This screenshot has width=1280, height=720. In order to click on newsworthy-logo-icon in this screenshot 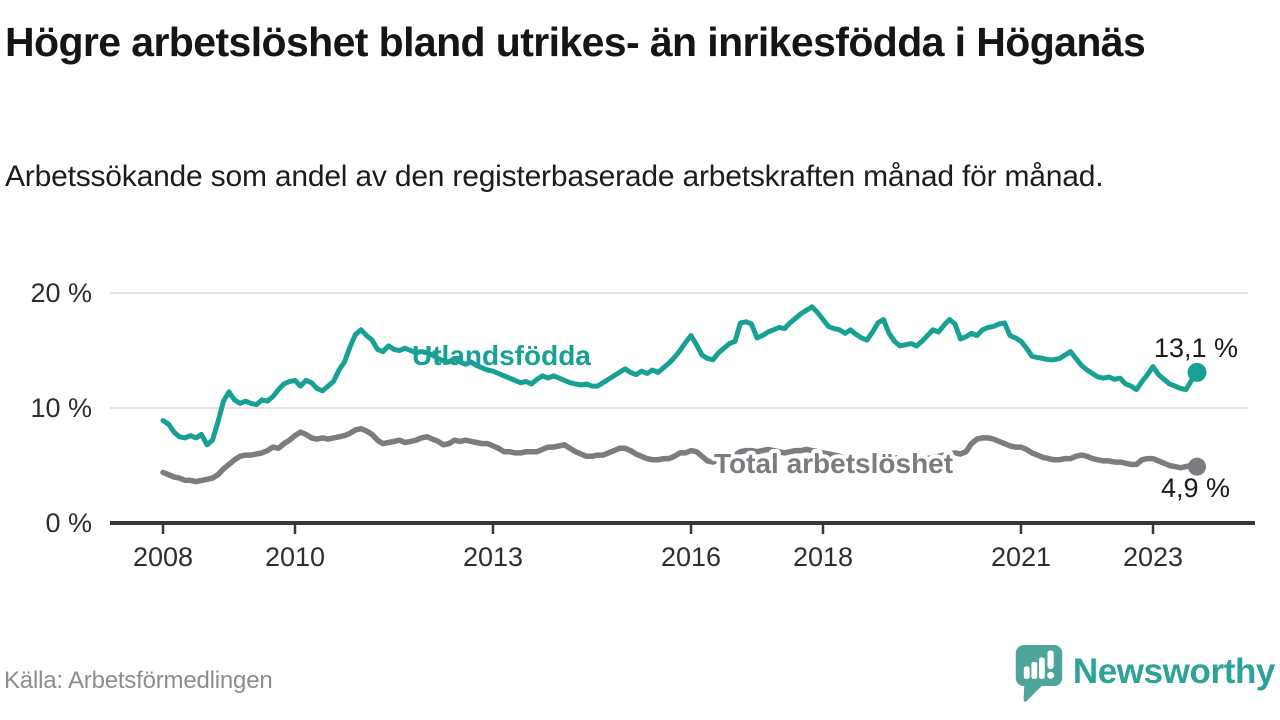, I will do `click(1039, 673)`.